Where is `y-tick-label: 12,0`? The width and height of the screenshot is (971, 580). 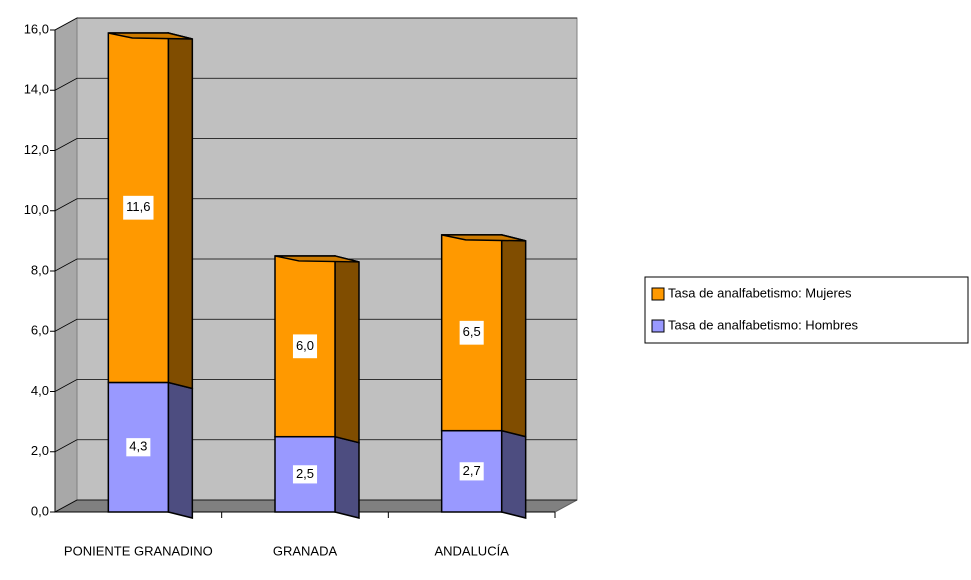
y-tick-label: 12,0 is located at coordinates (36, 149).